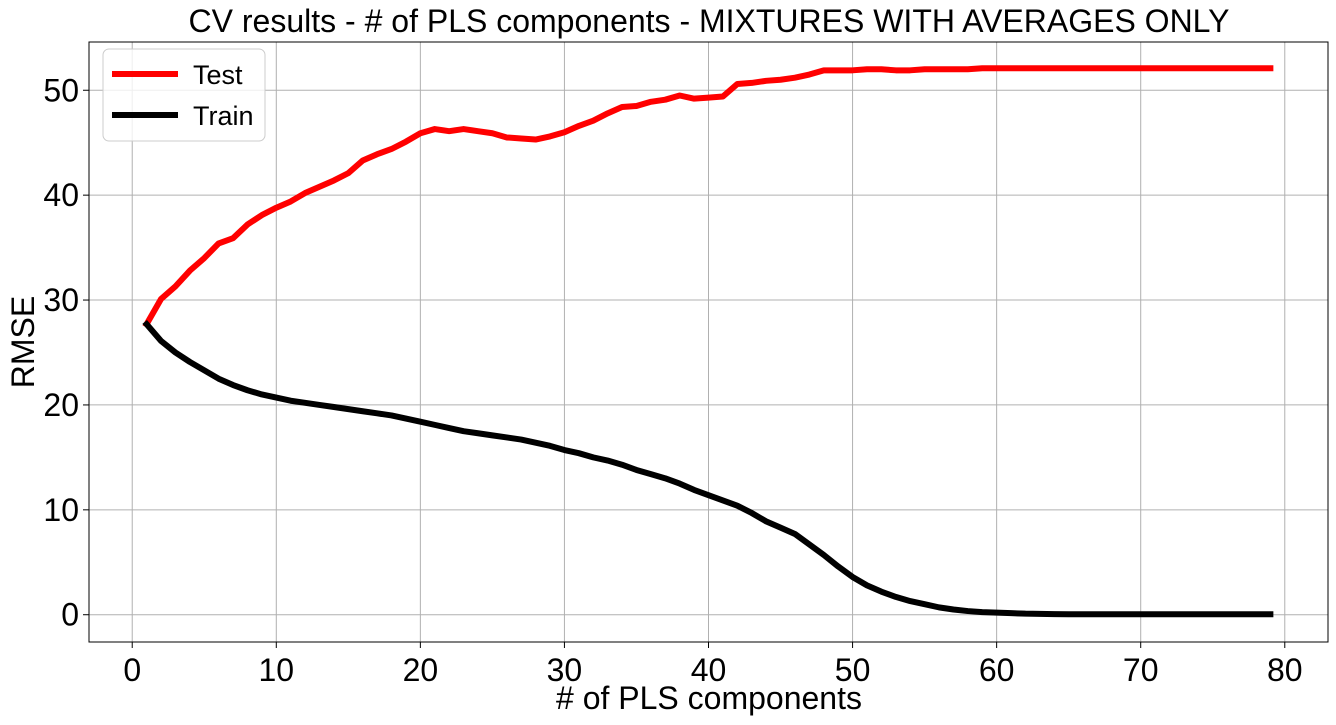 The image size is (1336, 725). I want to click on y-tick-label: 10, so click(61, 510).